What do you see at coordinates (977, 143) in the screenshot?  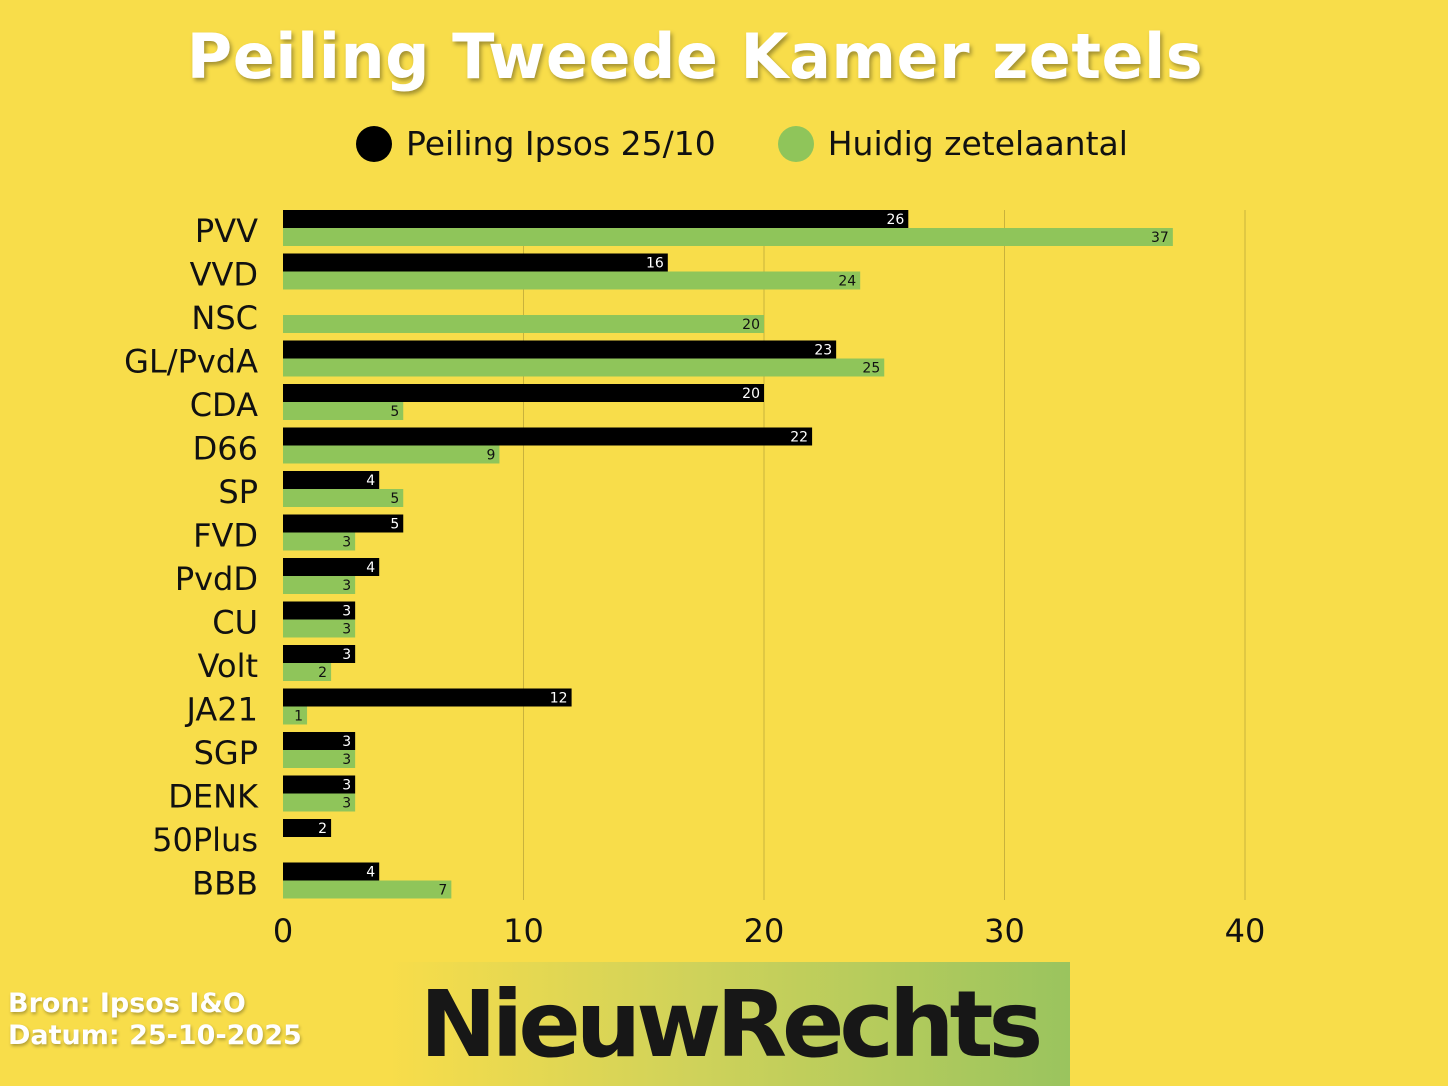 I see `legend-label-huidig: Huidig zetelaantal` at bounding box center [977, 143].